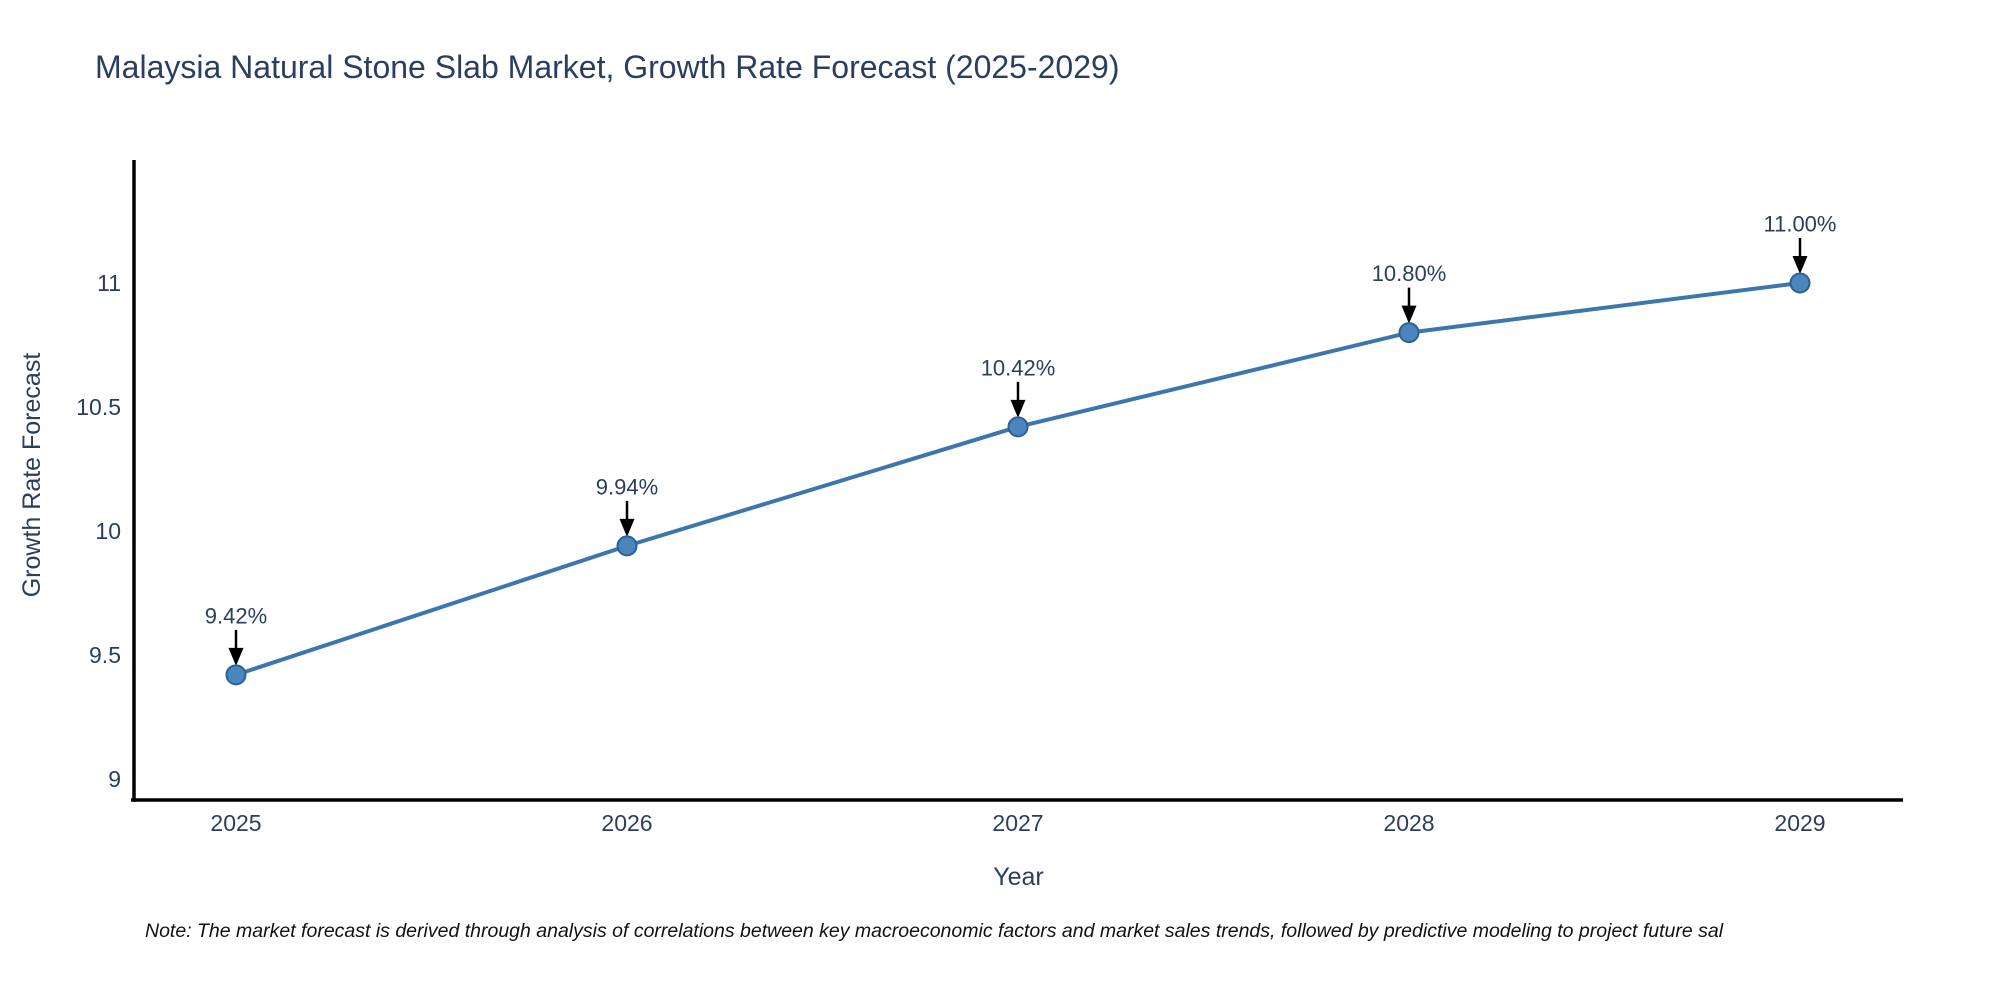  Describe the element at coordinates (626, 823) in the screenshot. I see `x-tick-label: 2026` at that location.